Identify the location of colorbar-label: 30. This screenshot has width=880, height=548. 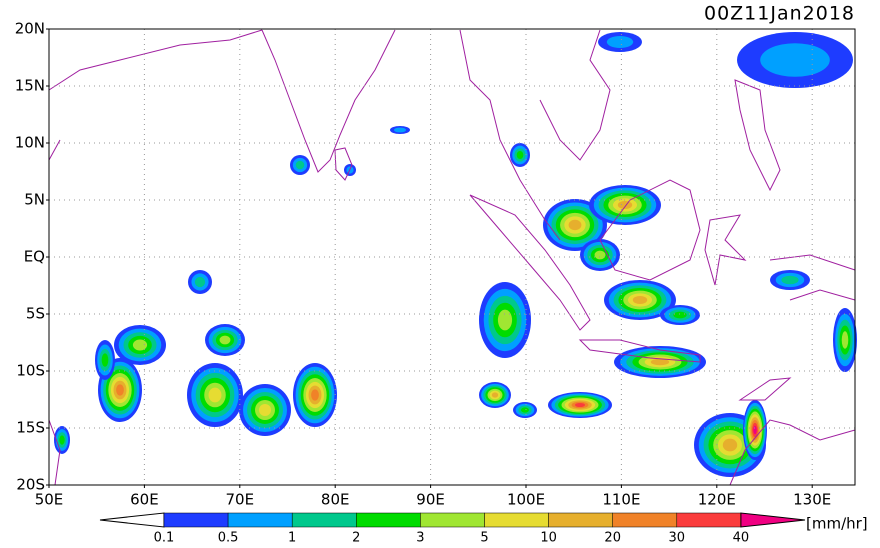
(677, 538).